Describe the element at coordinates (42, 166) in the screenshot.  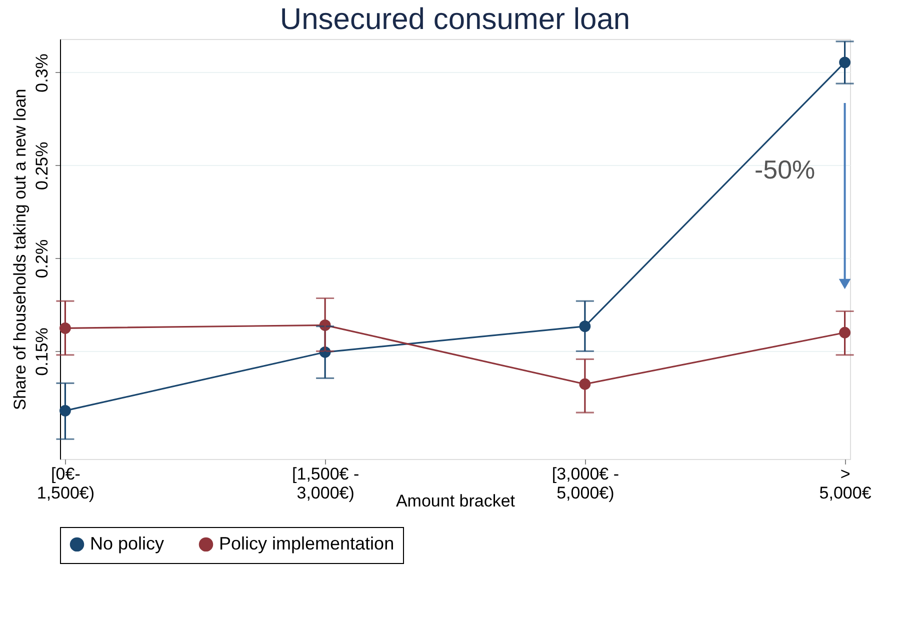
I see `y-tick-label: 0.25%` at that location.